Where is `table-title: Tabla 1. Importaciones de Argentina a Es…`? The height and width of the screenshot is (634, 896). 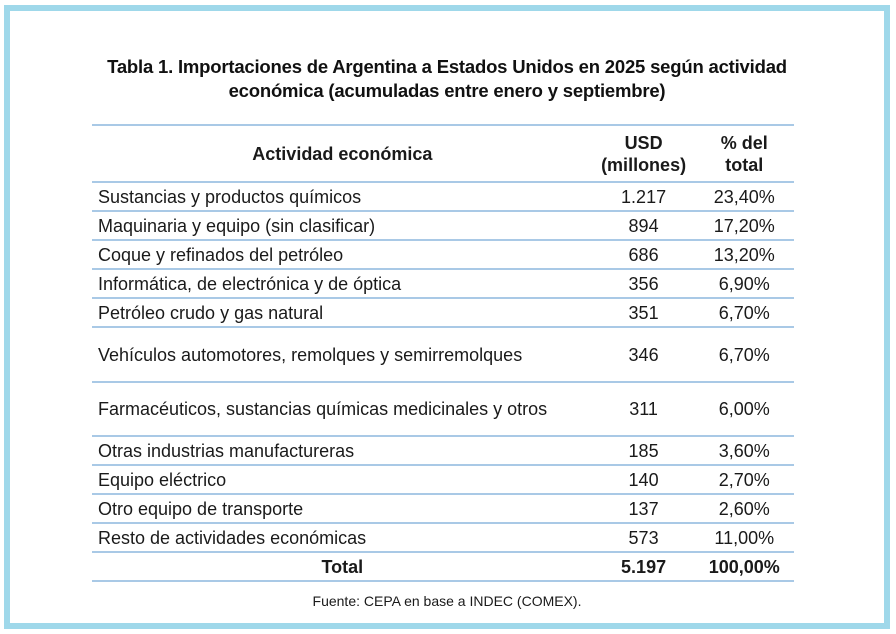 table-title: Tabla 1. Importaciones de Argentina a Es… is located at coordinates (447, 79).